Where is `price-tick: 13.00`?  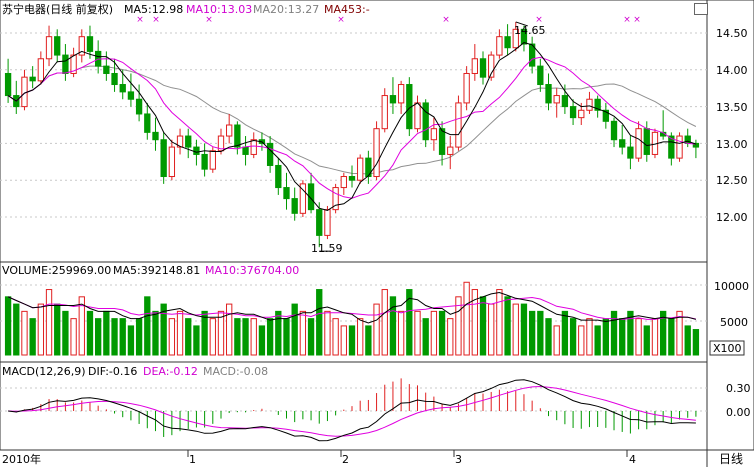 price-tick: 13.00 is located at coordinates (732, 144).